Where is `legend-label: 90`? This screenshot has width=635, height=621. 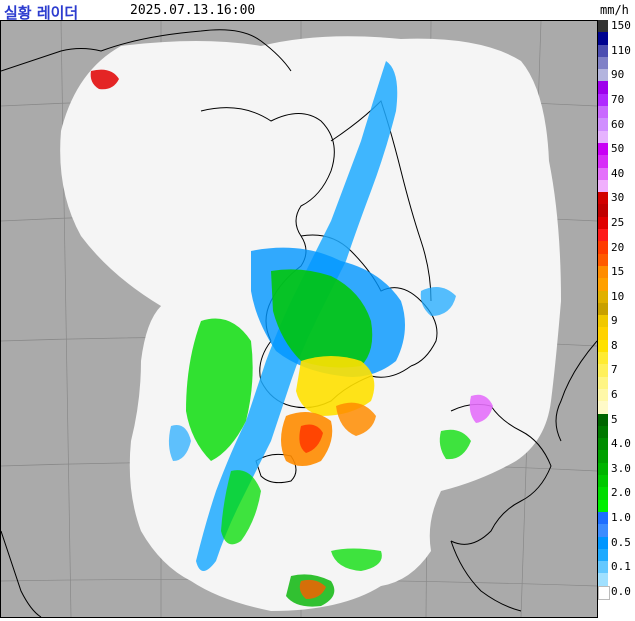
legend-label: 90 is located at coordinates (618, 75).